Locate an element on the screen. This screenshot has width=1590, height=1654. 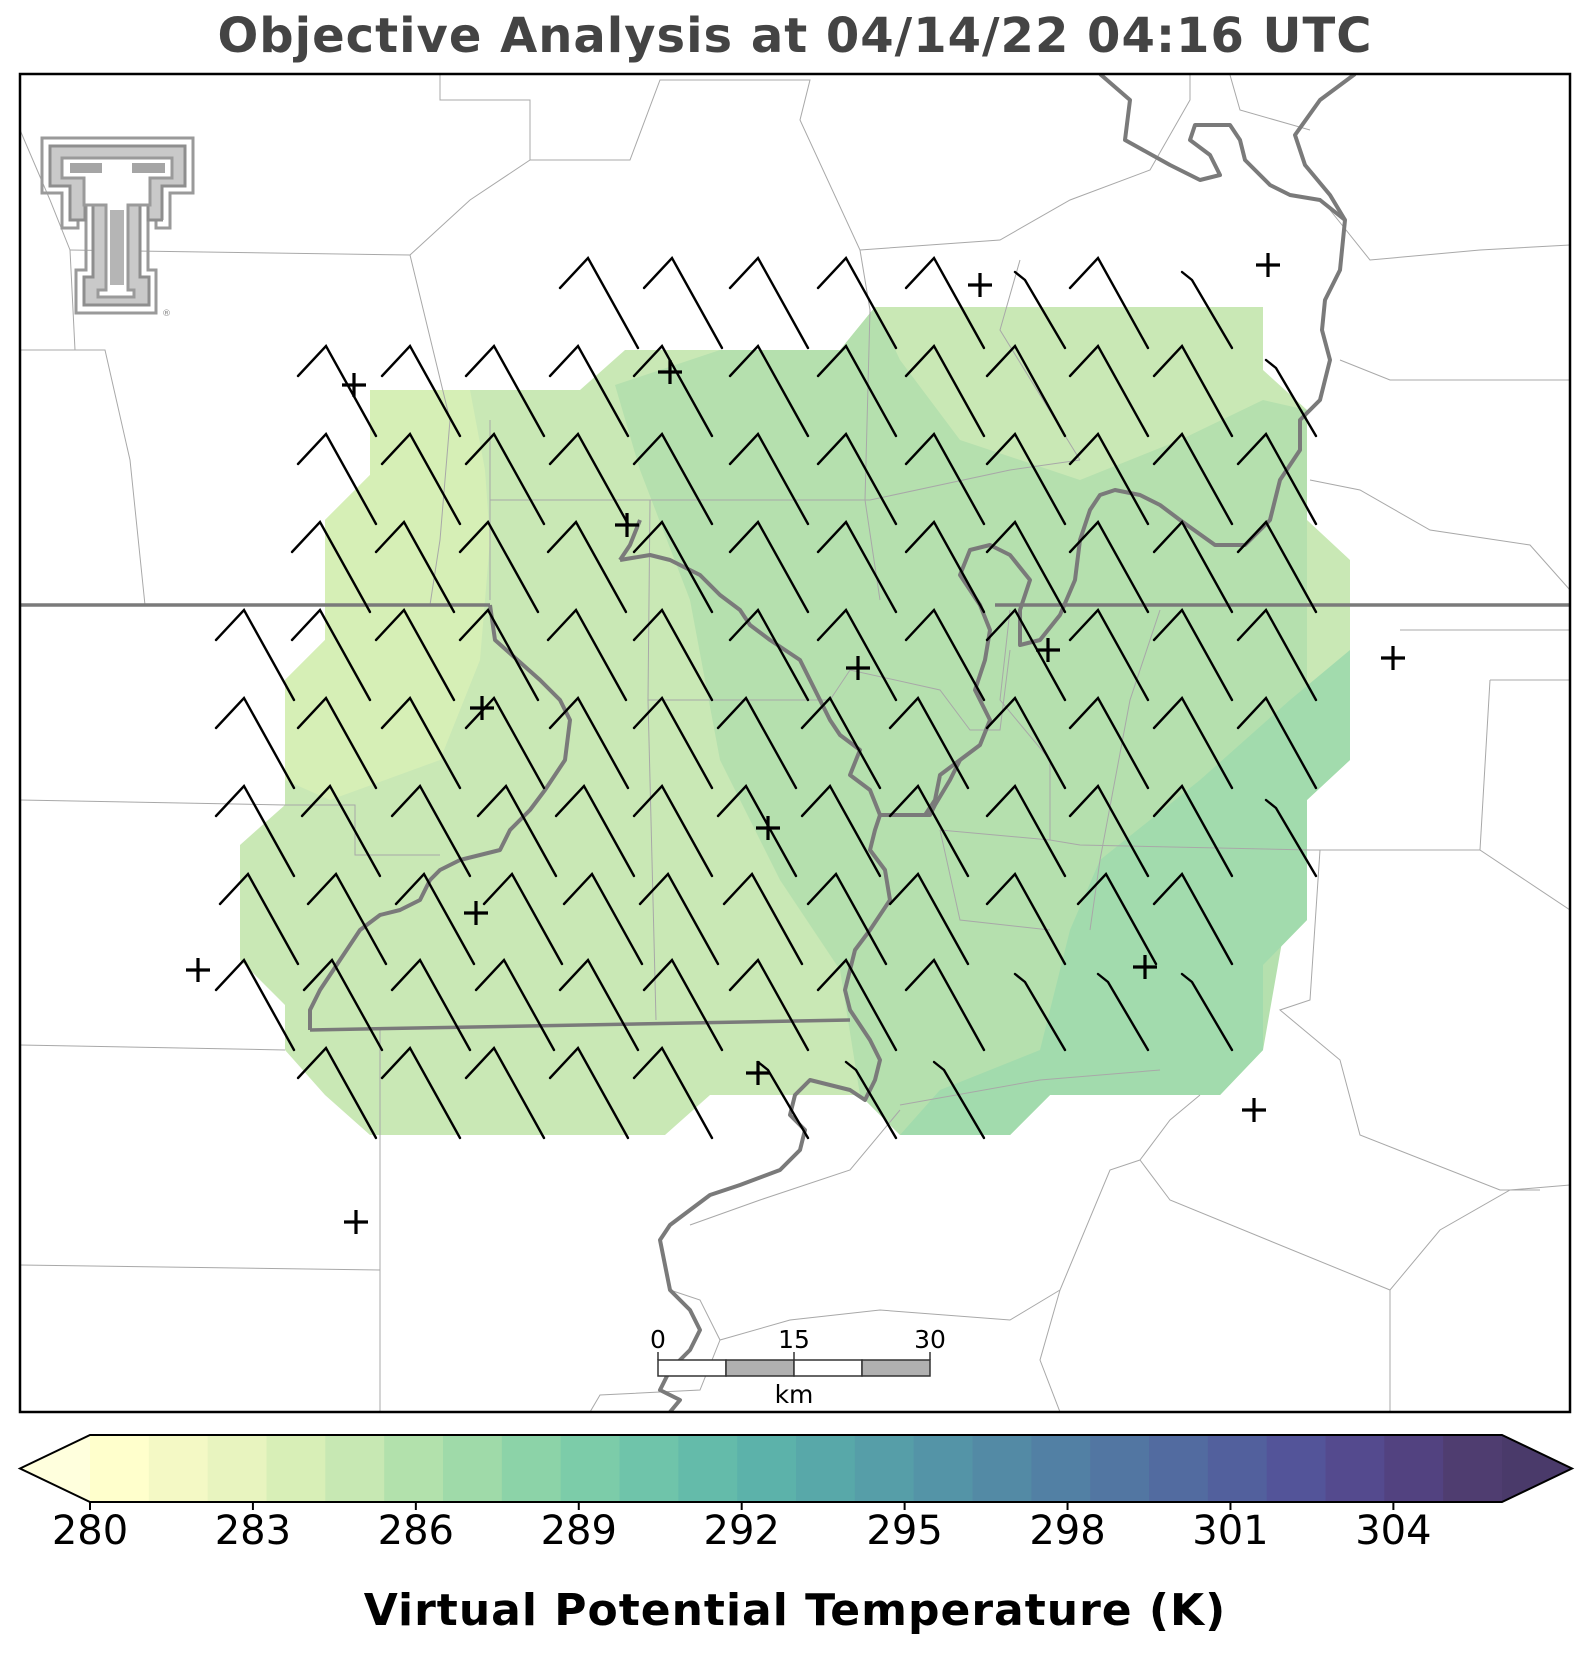
scale-unit: km is located at coordinates (794, 1394).